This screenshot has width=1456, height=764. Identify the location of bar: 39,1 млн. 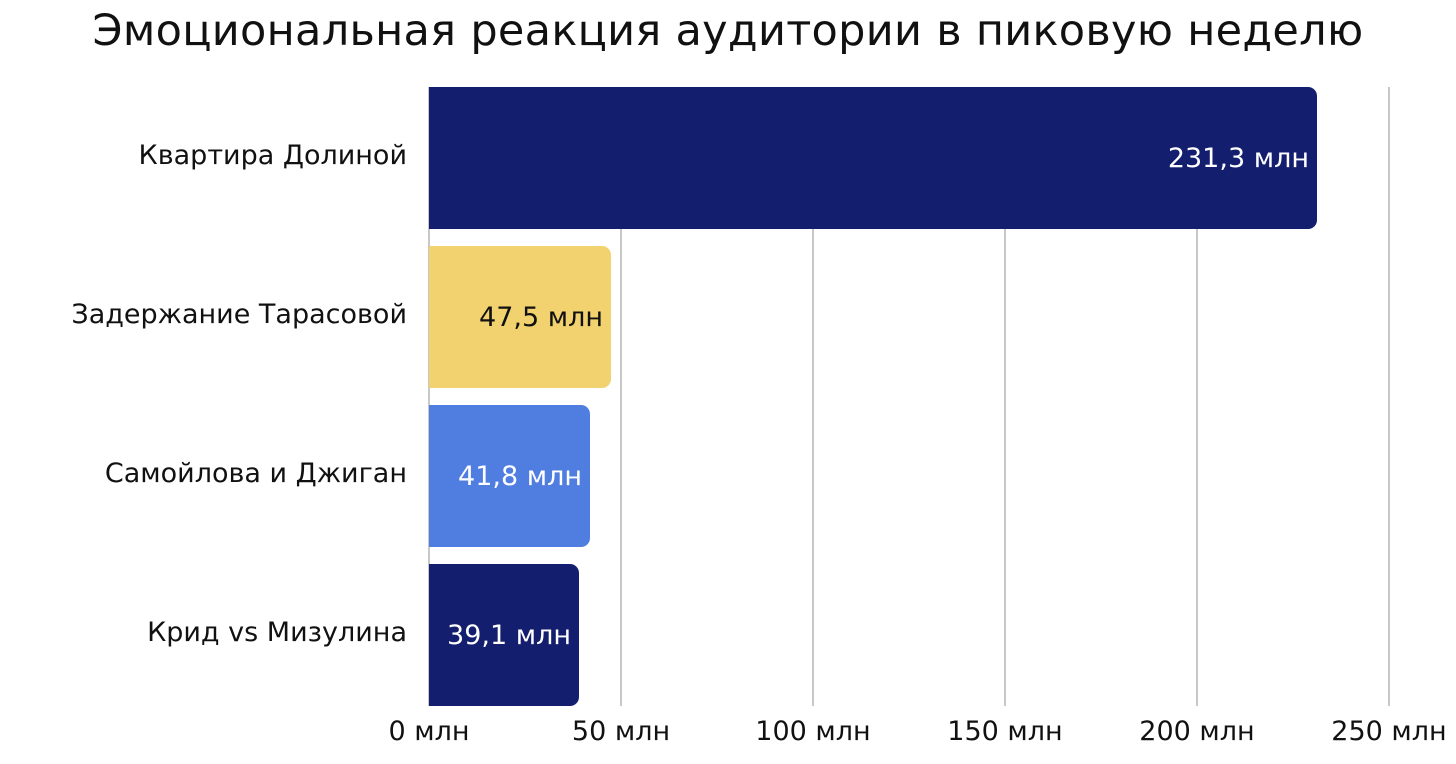
(504, 635).